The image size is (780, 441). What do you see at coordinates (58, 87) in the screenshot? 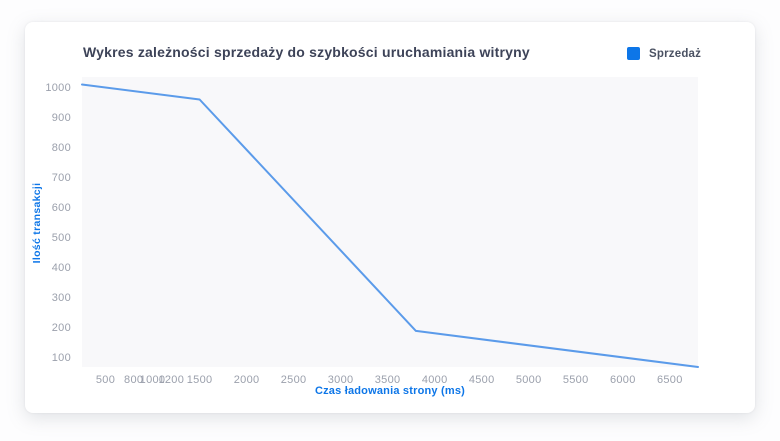
I see `y-tick-label: 1000` at bounding box center [58, 87].